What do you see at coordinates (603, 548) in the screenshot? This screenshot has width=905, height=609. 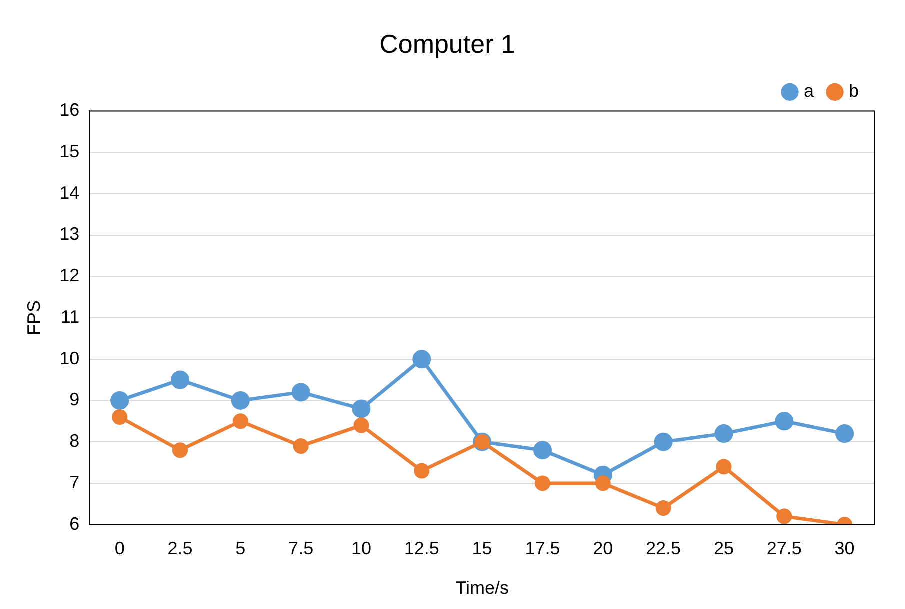 I see `x-tick-label: 20` at bounding box center [603, 548].